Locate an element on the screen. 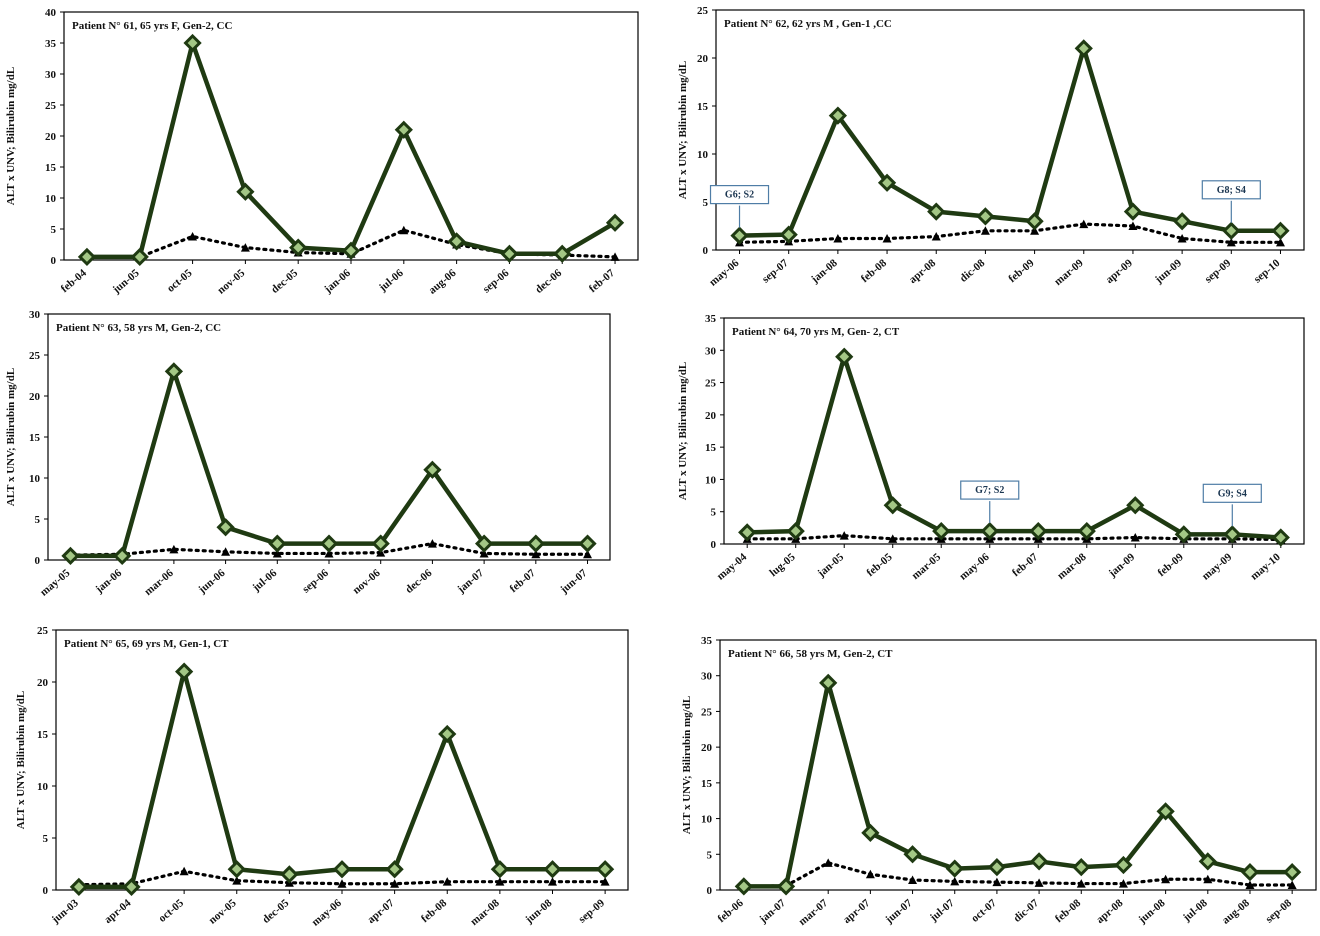  x-tick-label: aug-08 is located at coordinates (1236, 912).